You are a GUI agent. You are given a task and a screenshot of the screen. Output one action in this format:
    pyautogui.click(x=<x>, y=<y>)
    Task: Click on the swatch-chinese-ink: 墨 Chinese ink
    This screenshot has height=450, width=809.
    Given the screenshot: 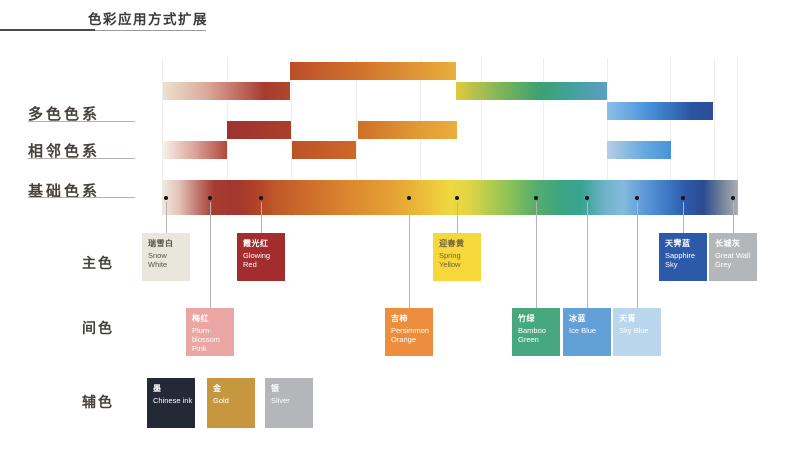 What is the action you would take?
    pyautogui.click(x=171, y=403)
    